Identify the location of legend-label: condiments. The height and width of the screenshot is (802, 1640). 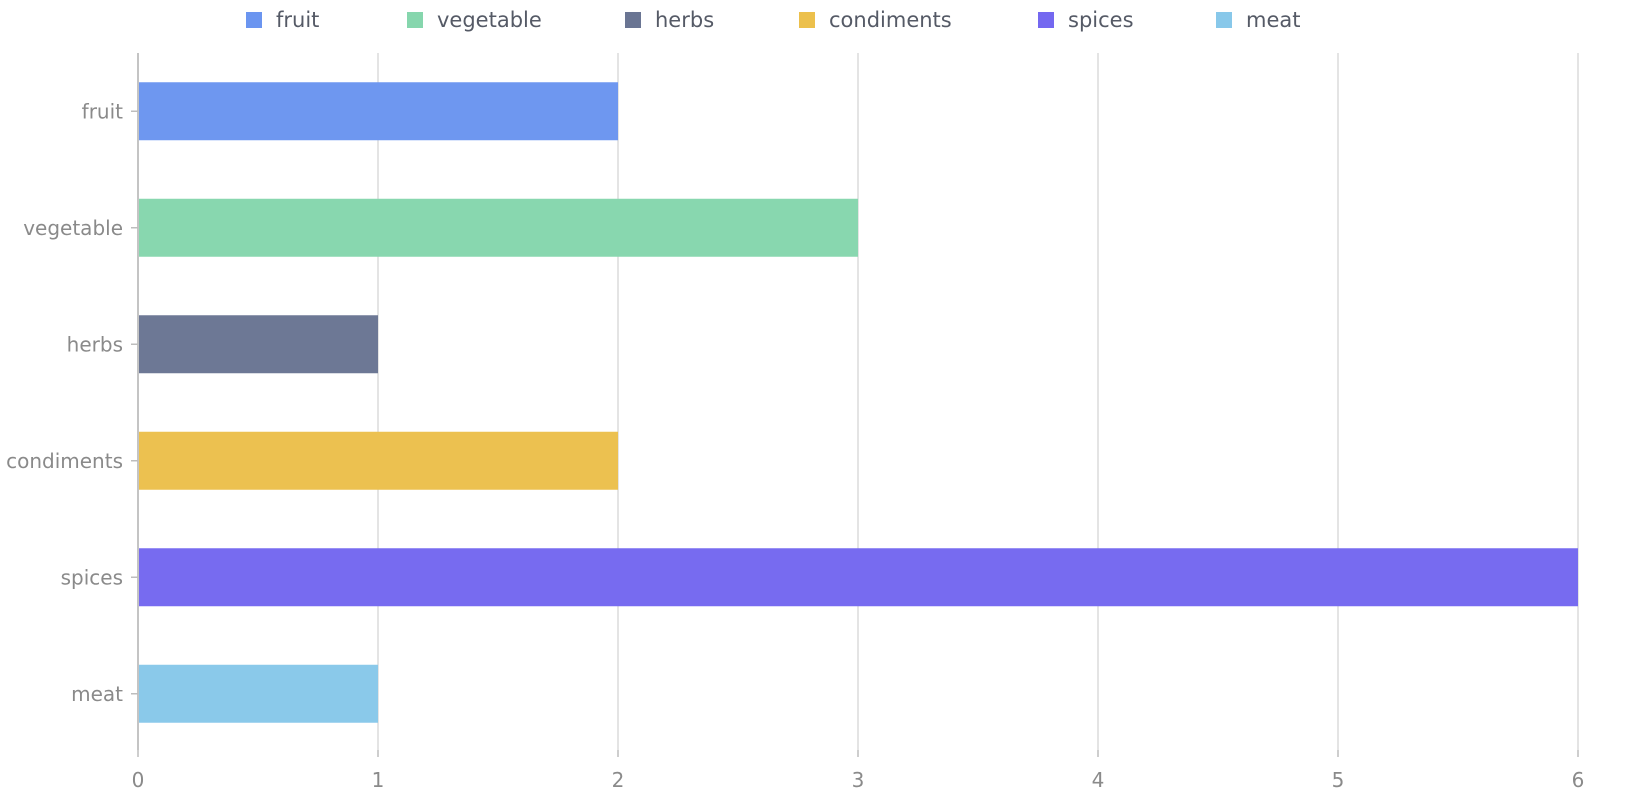
(890, 20).